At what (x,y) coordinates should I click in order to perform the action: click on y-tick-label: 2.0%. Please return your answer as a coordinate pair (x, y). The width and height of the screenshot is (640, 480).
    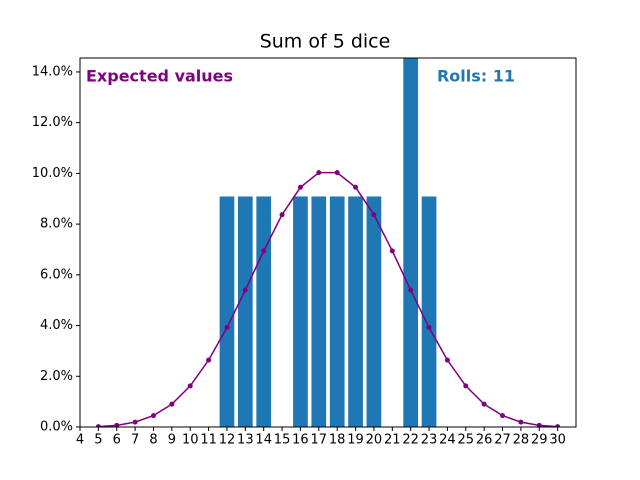
    Looking at the image, I should click on (56, 376).